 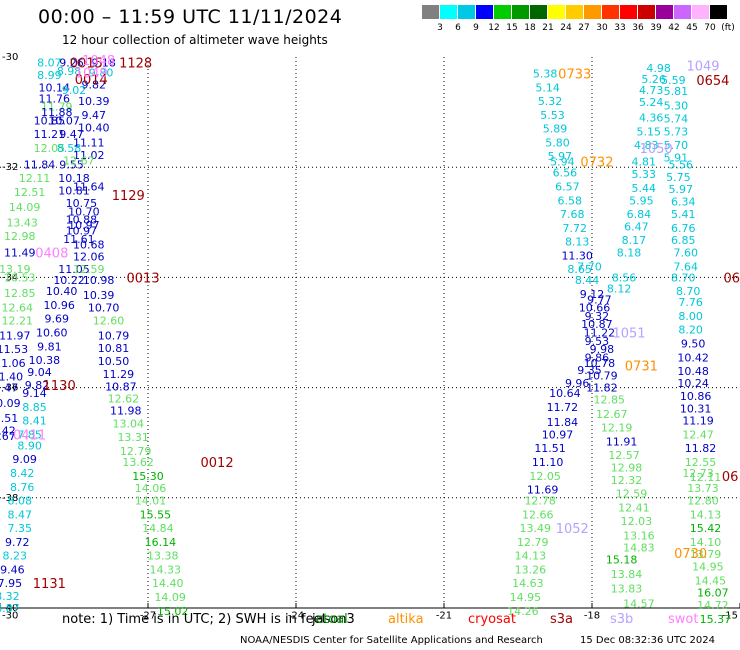 What do you see at coordinates (597, 341) in the screenshot?
I see `wave-height-label: 9.53` at bounding box center [597, 341].